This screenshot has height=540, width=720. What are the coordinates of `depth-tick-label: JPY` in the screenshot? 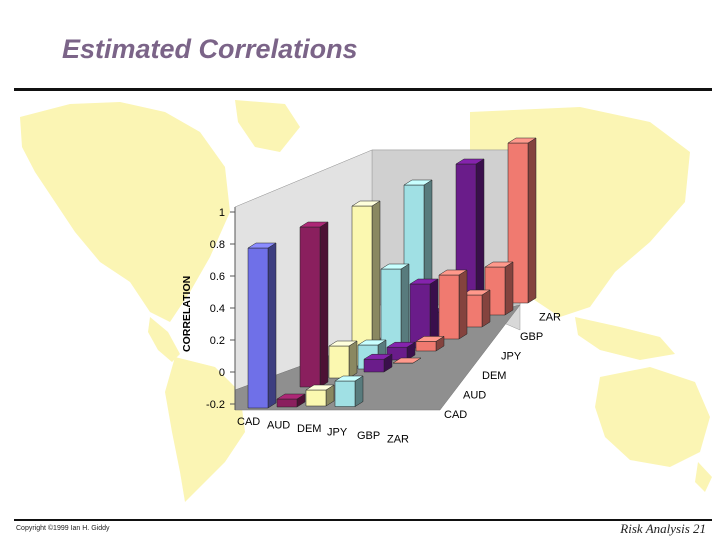 It's located at (511, 357).